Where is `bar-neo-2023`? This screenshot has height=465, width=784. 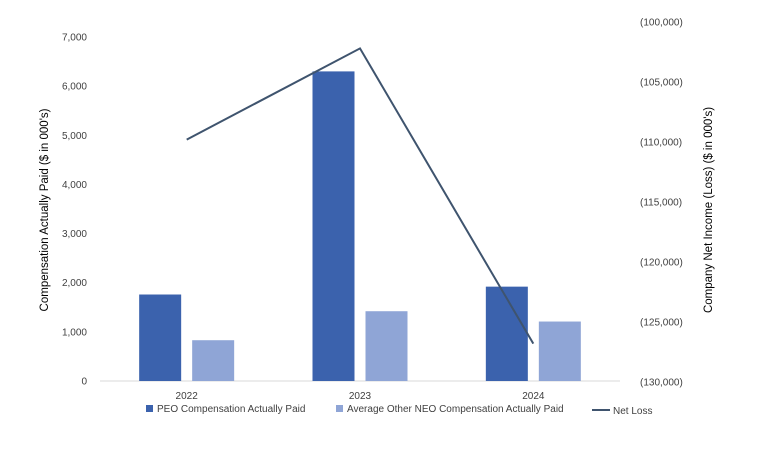 bar-neo-2023 is located at coordinates (386, 346).